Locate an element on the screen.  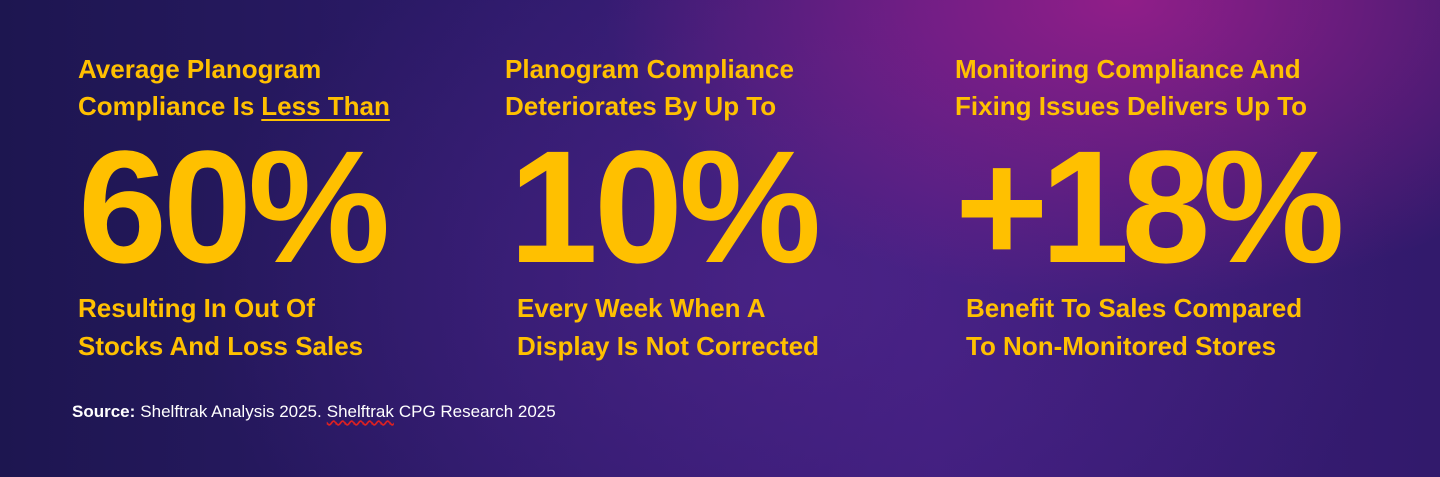
heading-line: Monitoring Compliance And is located at coordinates (1128, 69).